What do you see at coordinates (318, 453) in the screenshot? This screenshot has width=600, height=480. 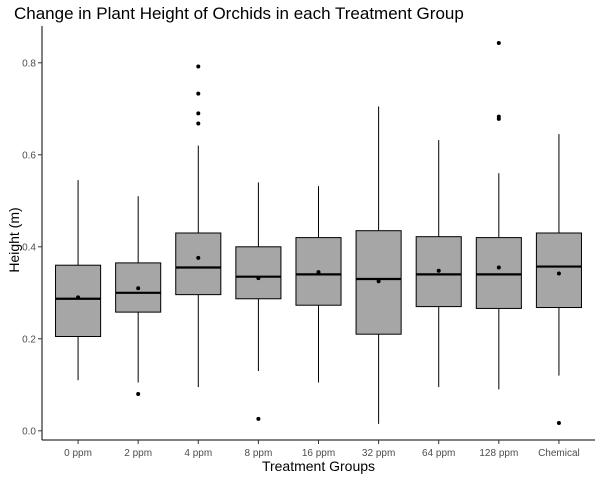 I see `x-tick-label: 16 ppm` at bounding box center [318, 453].